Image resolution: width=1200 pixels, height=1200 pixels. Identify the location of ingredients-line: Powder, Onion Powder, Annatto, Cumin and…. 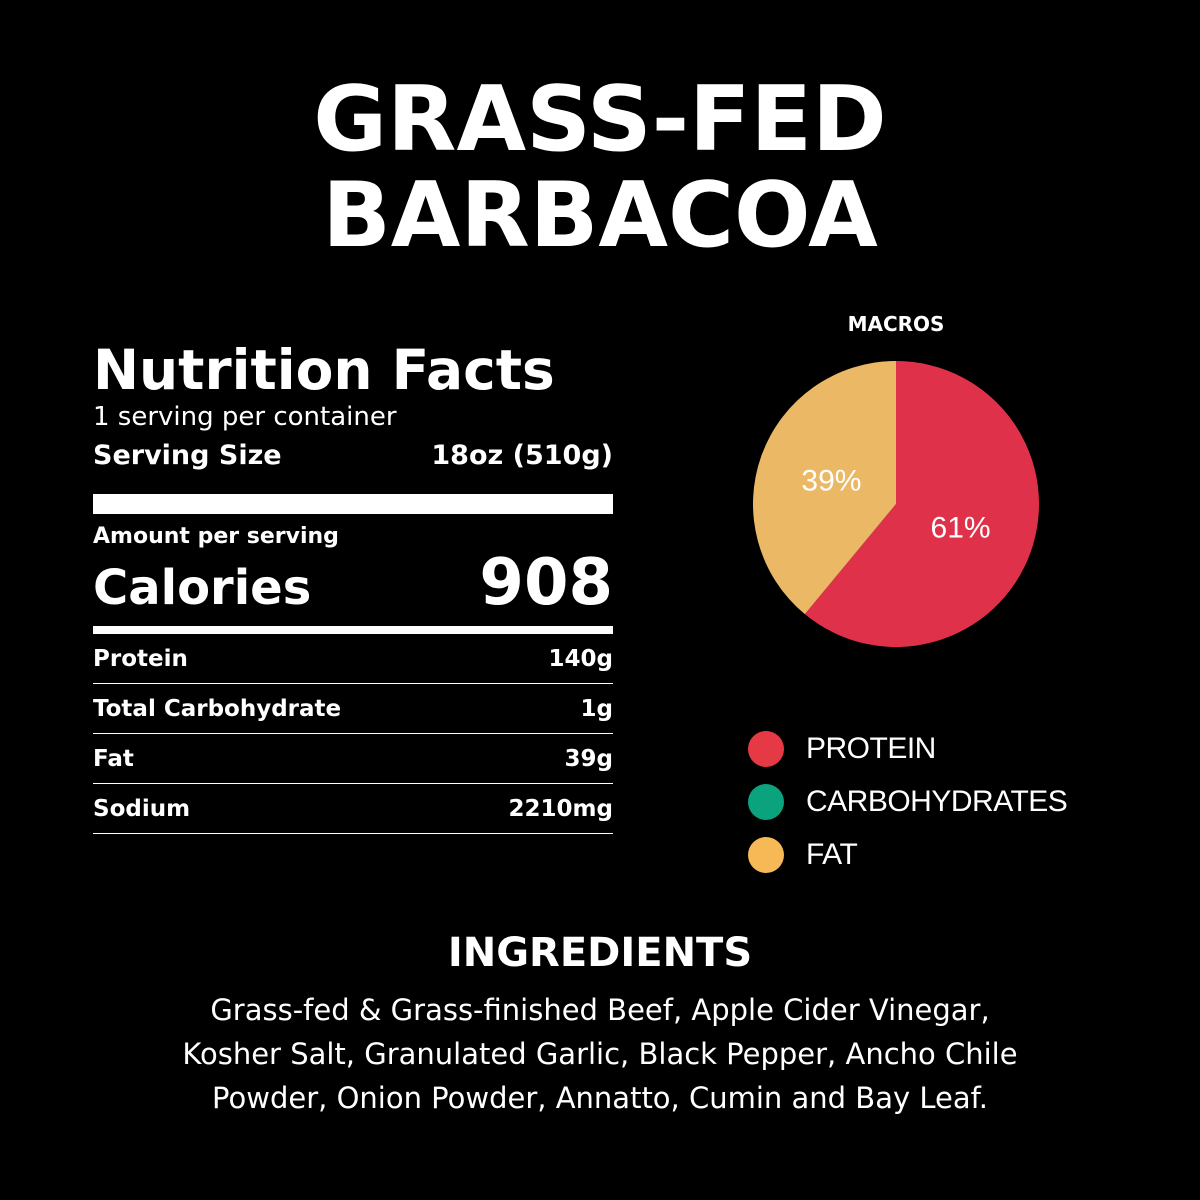
(600, 1098).